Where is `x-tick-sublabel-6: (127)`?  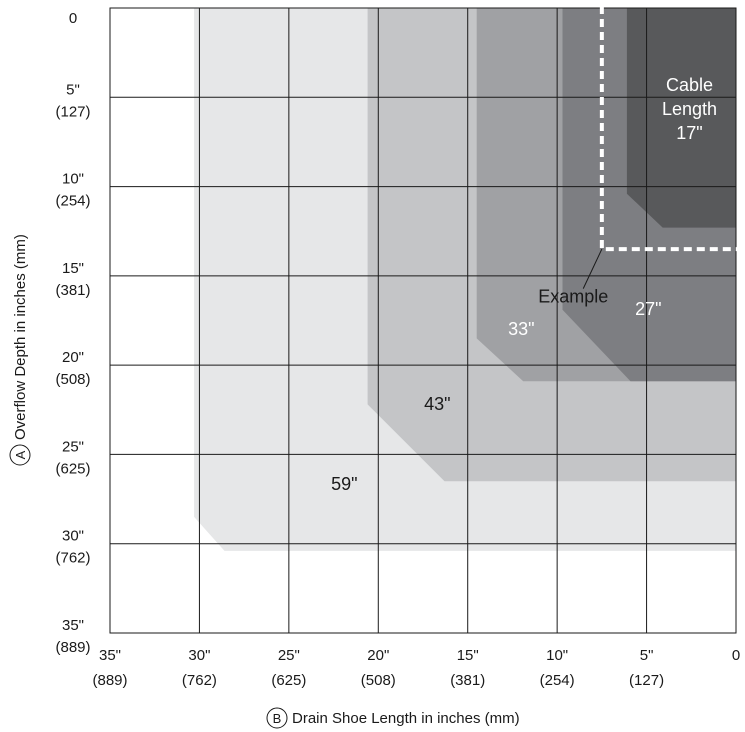 x-tick-sublabel-6: (127) is located at coordinates (646, 680).